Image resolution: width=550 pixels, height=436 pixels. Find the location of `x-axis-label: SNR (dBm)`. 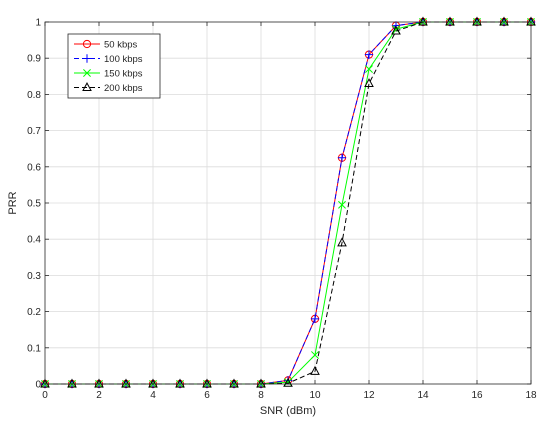

x-axis-label: SNR (dBm) is located at coordinates (288, 411).